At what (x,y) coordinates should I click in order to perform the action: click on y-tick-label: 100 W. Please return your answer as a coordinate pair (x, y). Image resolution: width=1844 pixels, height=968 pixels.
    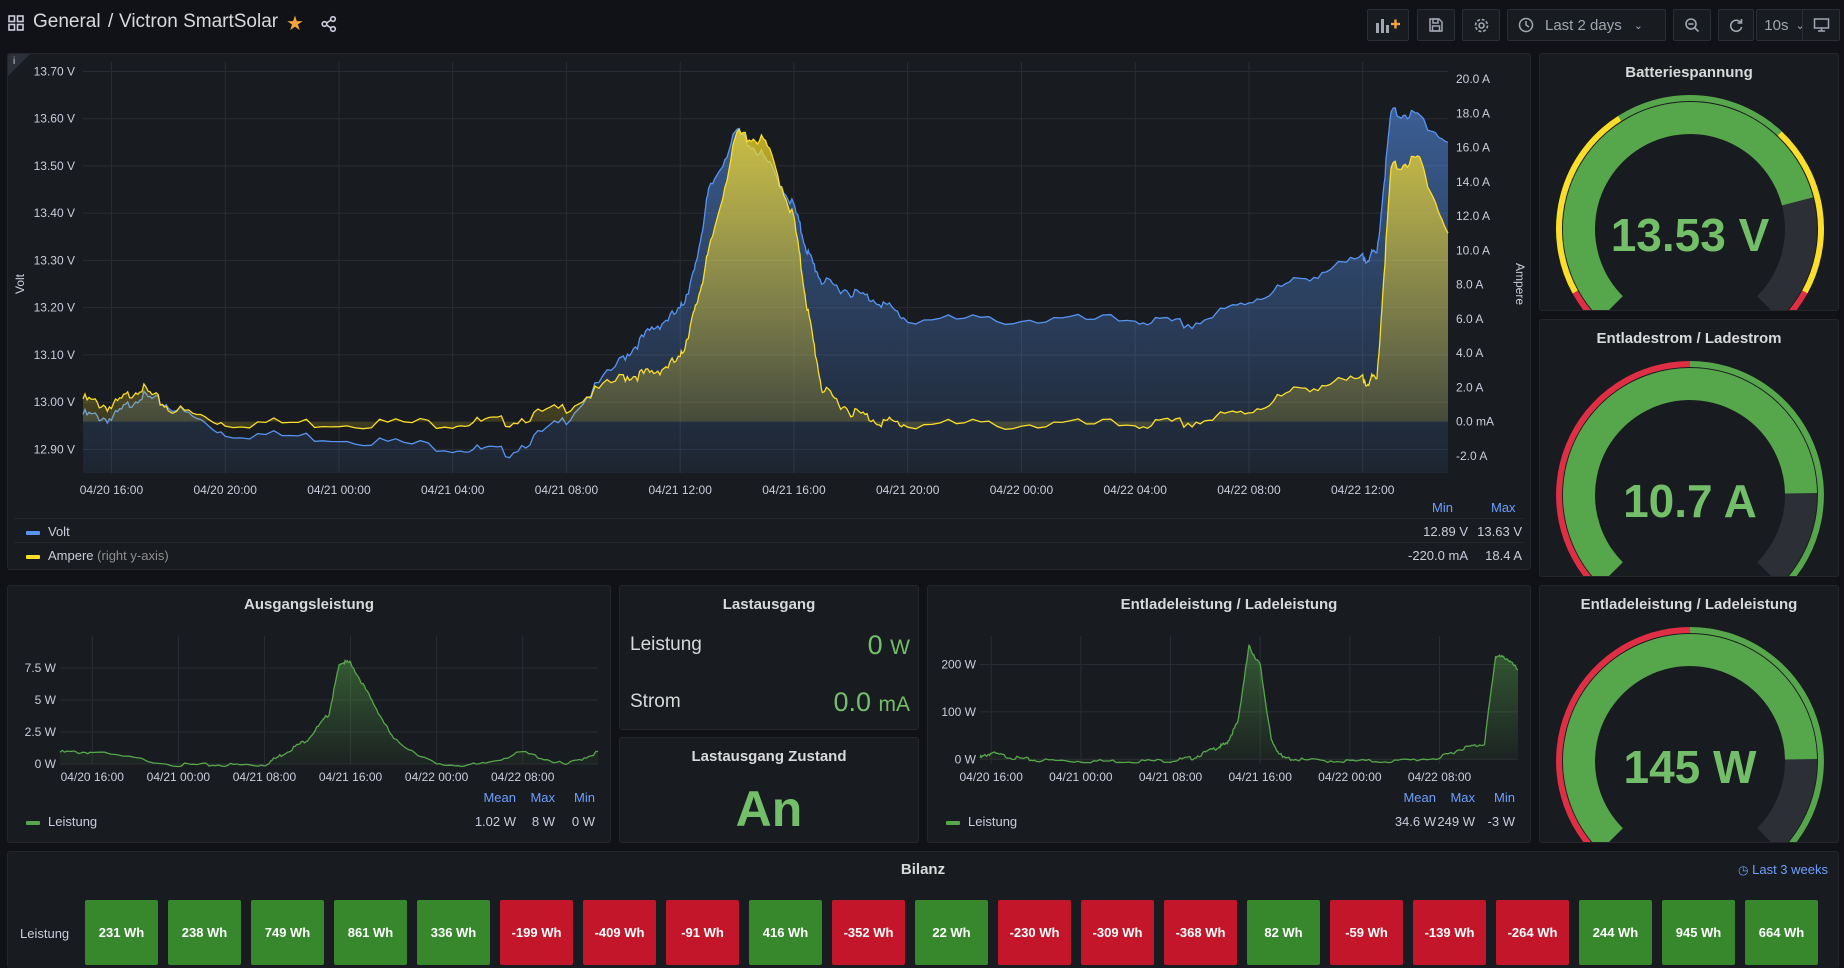
    Looking at the image, I should click on (958, 712).